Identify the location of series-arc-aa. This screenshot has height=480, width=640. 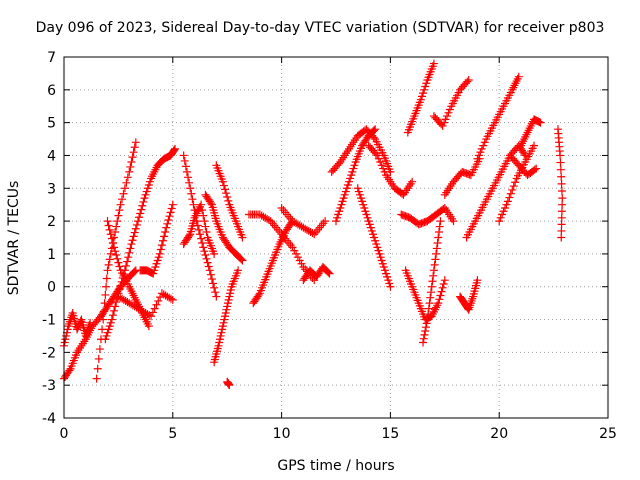
(462, 176).